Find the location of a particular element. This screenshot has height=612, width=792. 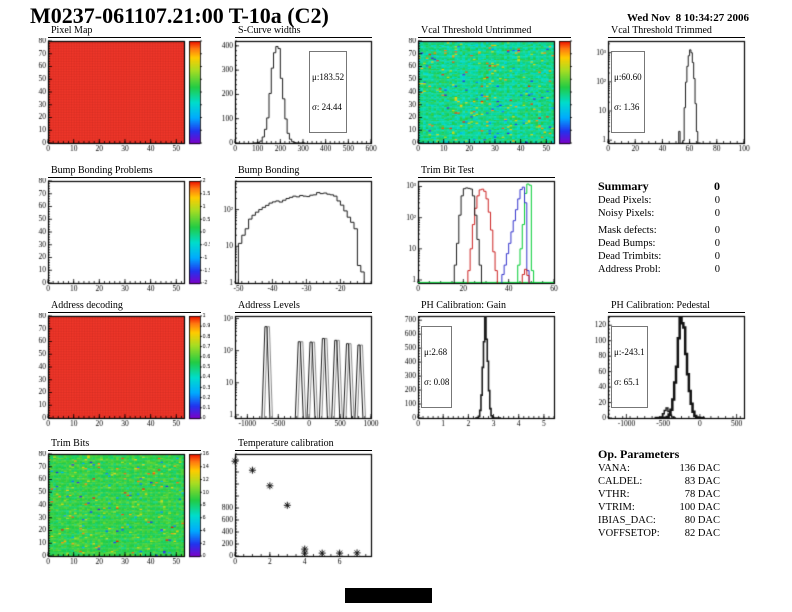

plot-bump-bonding-problems: Bump Bonding Problems is located at coordinates (117, 231).